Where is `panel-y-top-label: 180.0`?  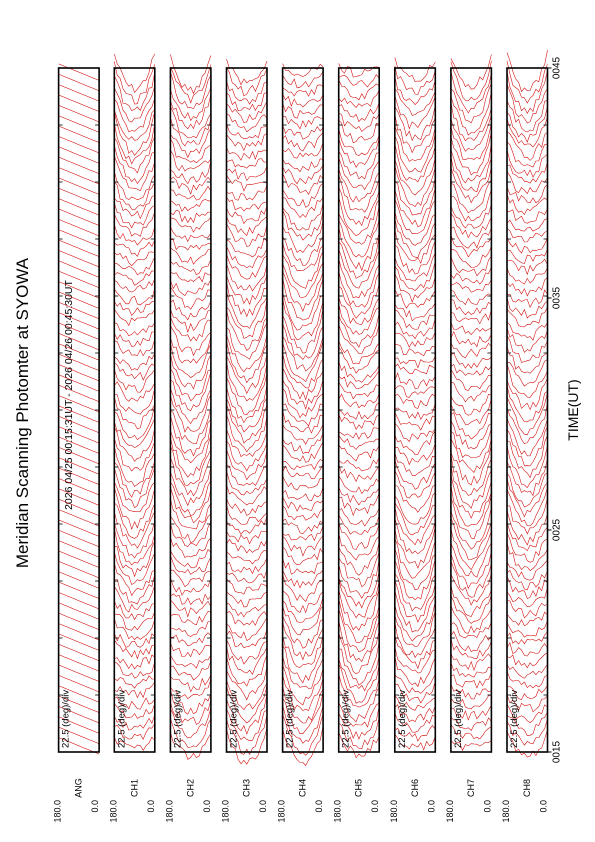 panel-y-top-label: 180.0 is located at coordinates (394, 811).